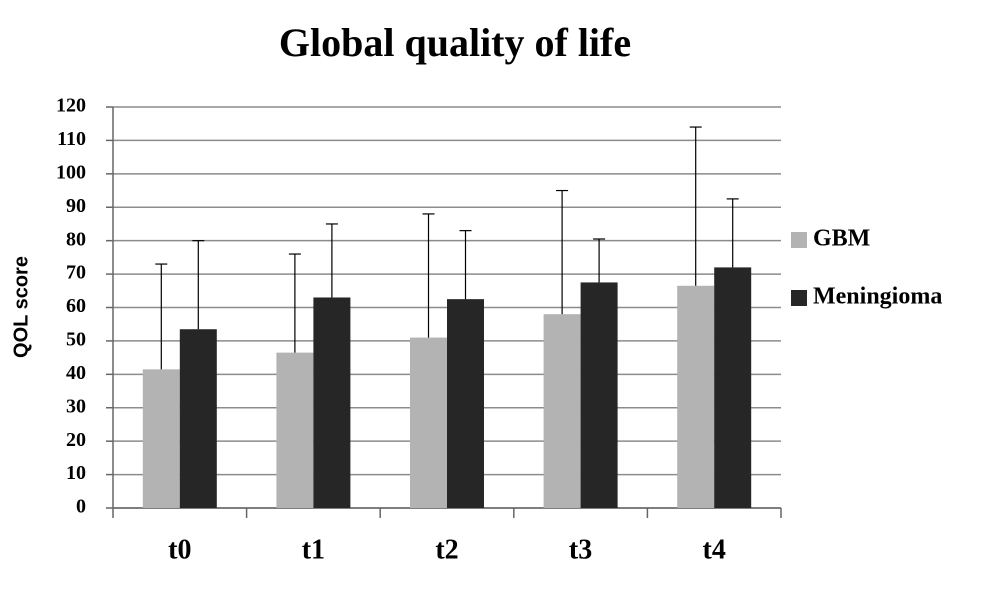 The image size is (1004, 595). I want to click on x-tick-label: t3, so click(580, 549).